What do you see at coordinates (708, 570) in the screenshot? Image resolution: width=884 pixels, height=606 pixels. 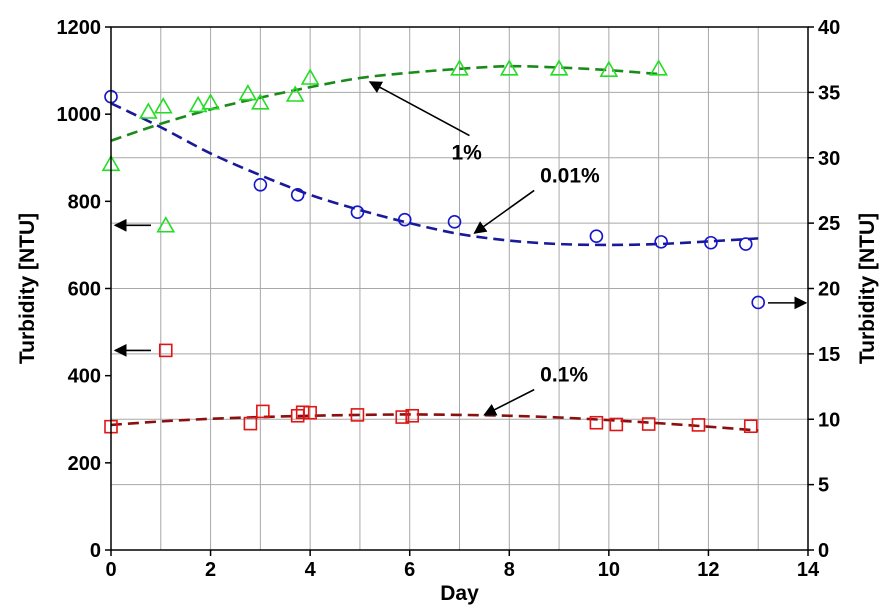 I see `x-tick-label: 12` at bounding box center [708, 570].